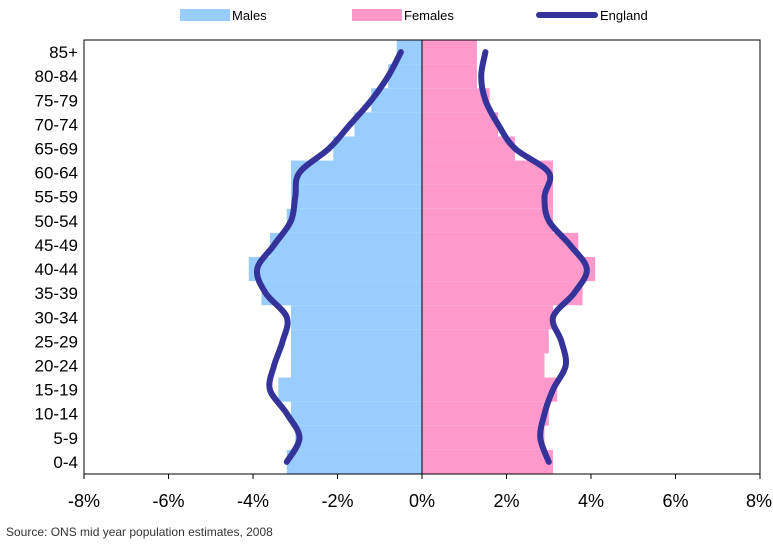 The height and width of the screenshot is (549, 773). What do you see at coordinates (84, 501) in the screenshot?
I see `x-tick-label: -8%` at bounding box center [84, 501].